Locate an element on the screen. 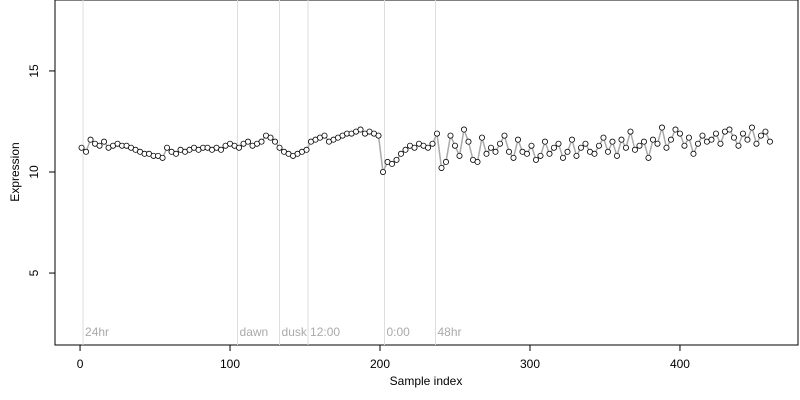 Image resolution: width=800 pixels, height=400 pixels. y-axis-label: Expression is located at coordinates (15, 171).